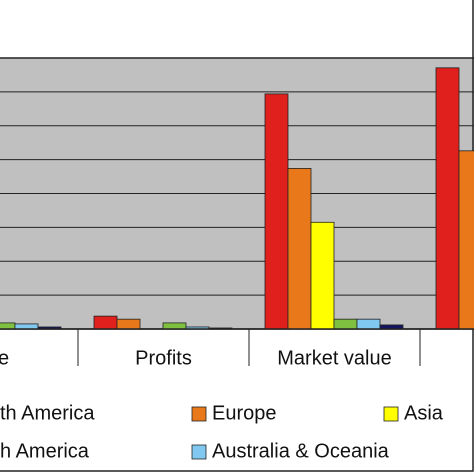 The height and width of the screenshot is (474, 474). Describe the element at coordinates (334, 358) in the screenshot. I see `x-tick-label: Market value` at that location.